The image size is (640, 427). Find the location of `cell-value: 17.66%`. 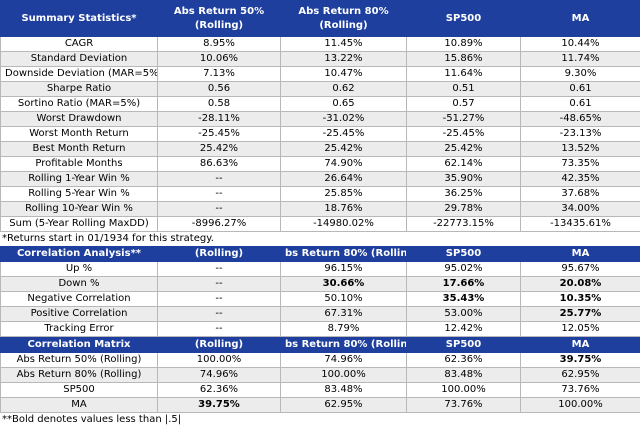

cell-value: 17.66% is located at coordinates (464, 284).